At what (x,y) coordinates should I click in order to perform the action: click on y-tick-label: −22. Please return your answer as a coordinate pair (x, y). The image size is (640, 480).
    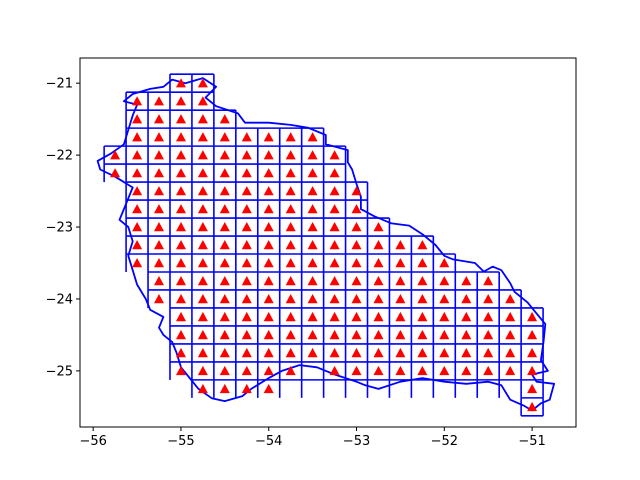
    Looking at the image, I should click on (59, 156).